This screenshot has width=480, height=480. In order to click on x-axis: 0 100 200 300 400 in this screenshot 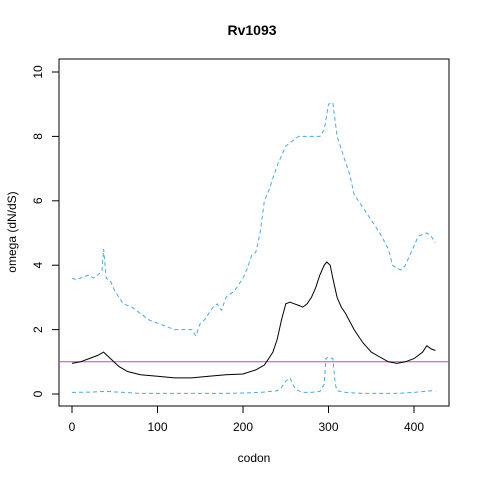, I will do `click(246, 419)`.